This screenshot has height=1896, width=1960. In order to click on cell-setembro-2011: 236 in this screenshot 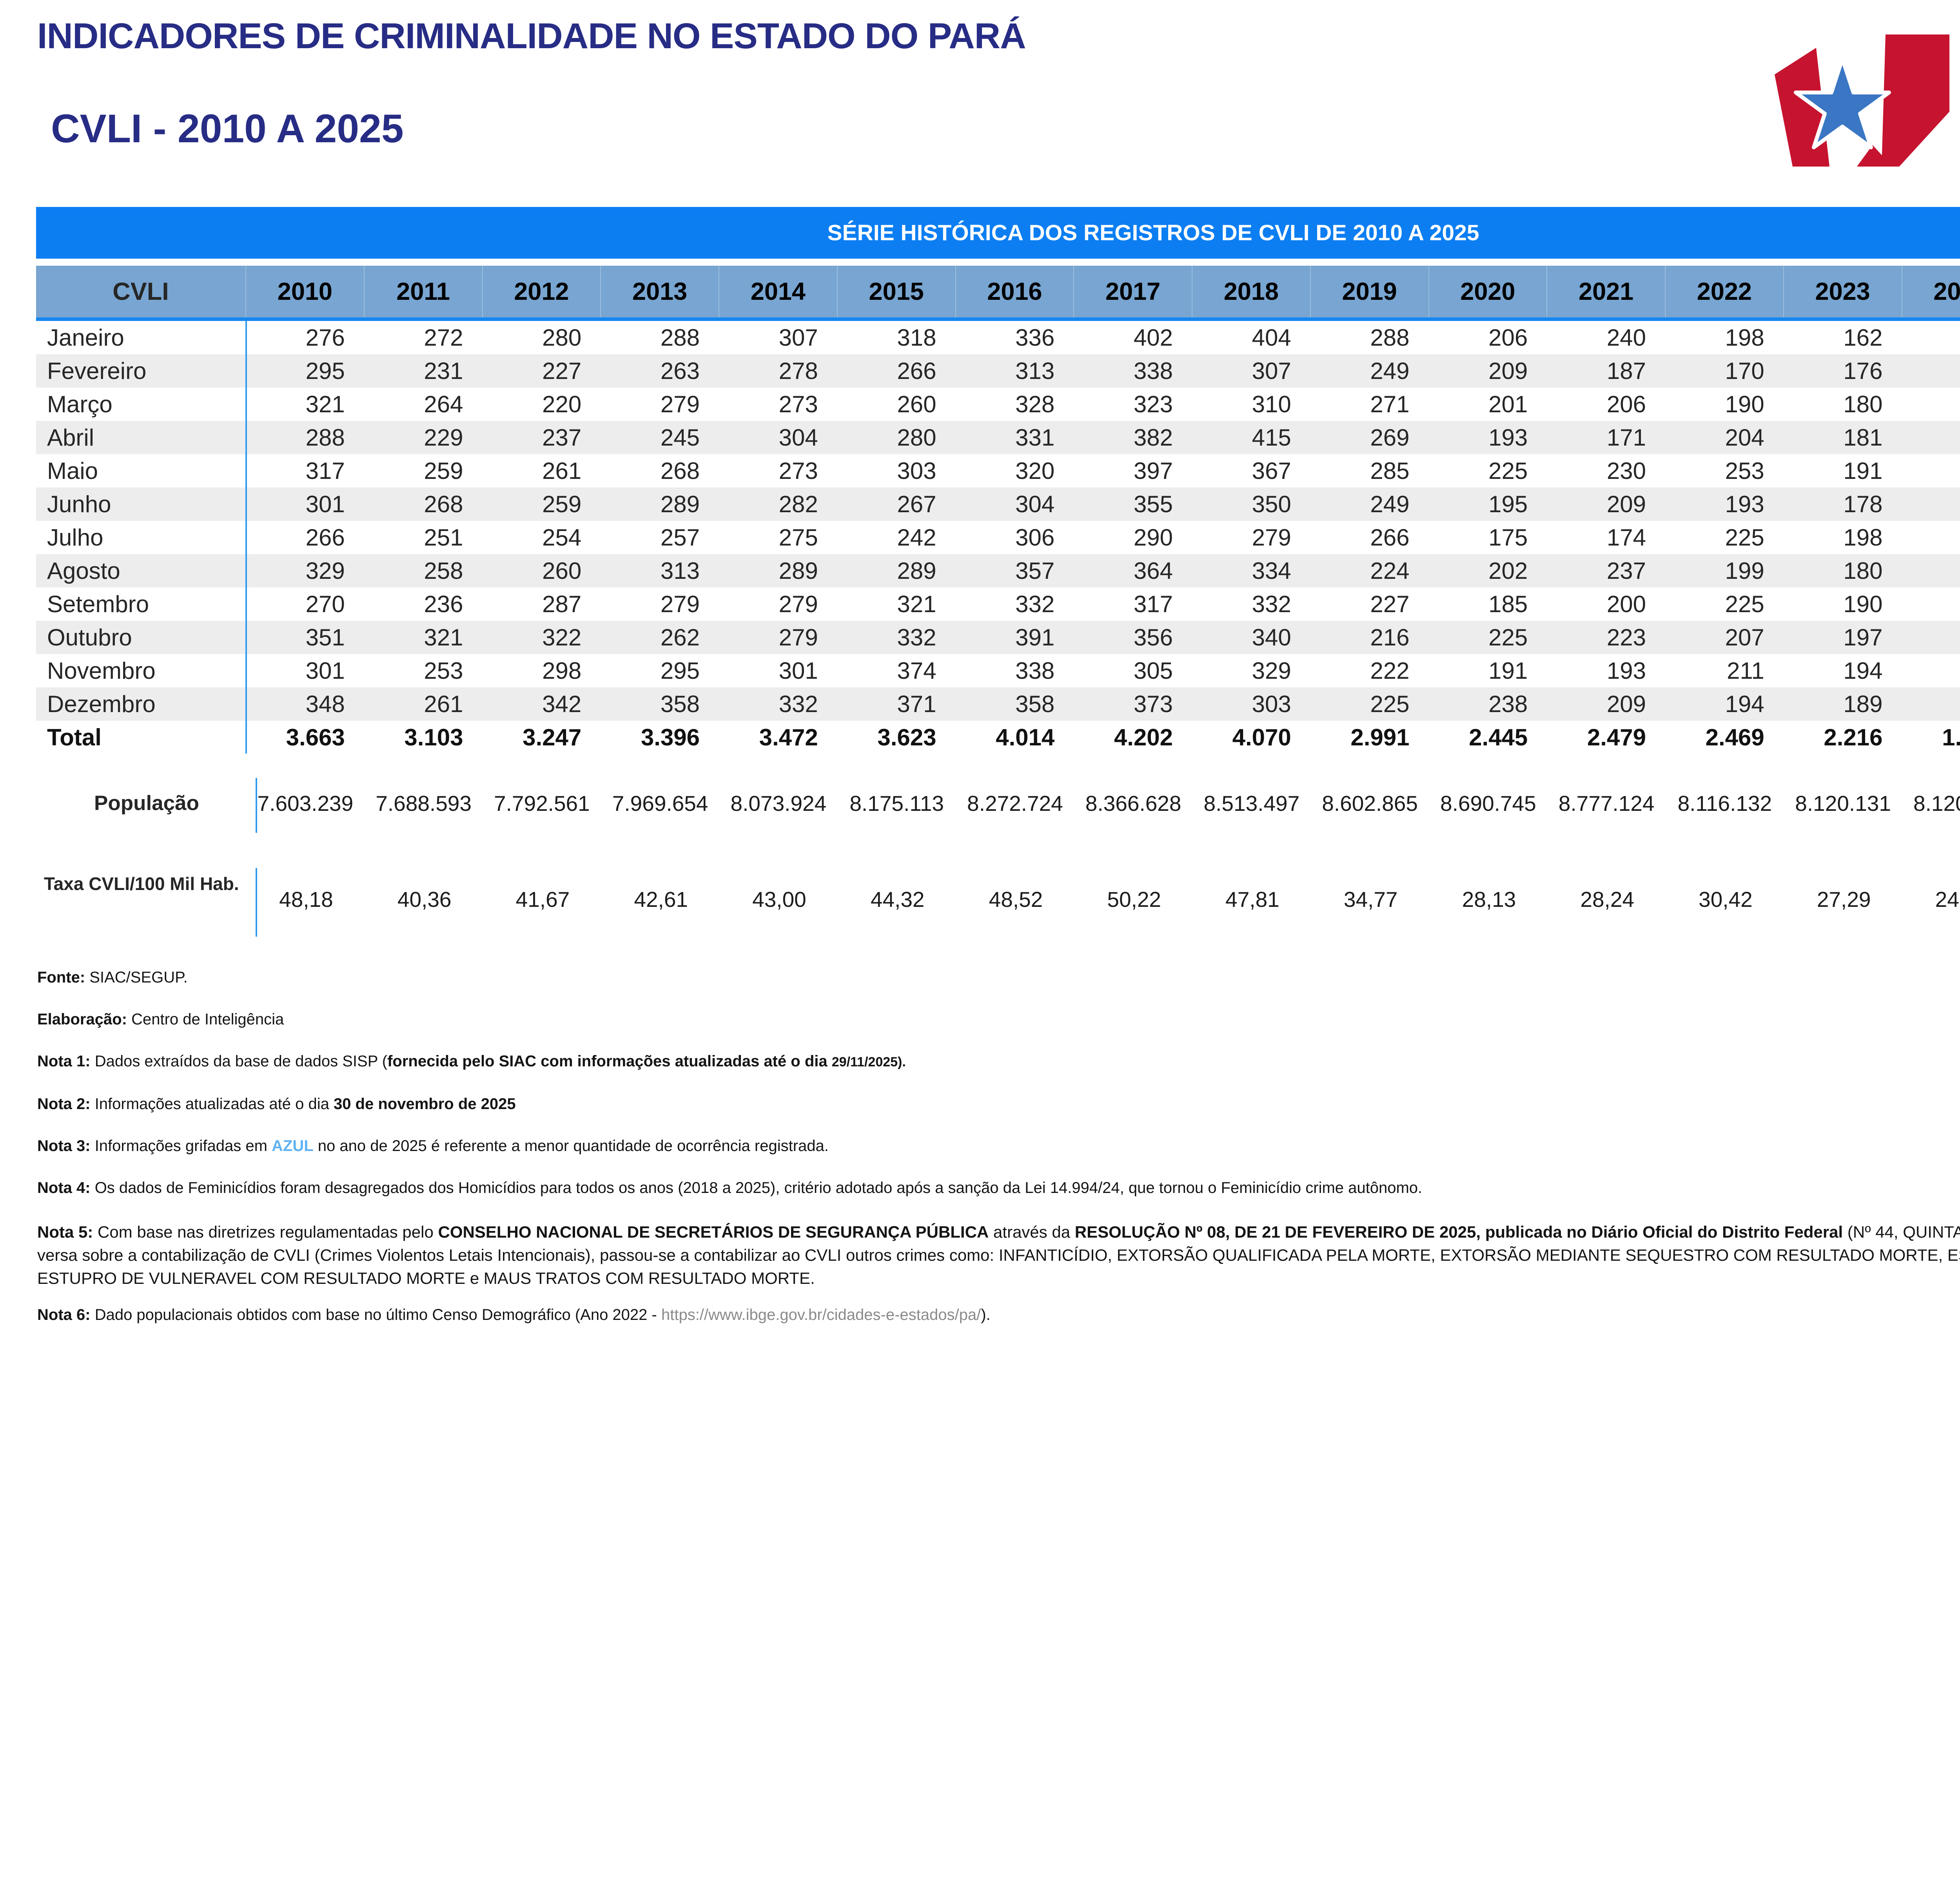, I will do `click(443, 604)`.